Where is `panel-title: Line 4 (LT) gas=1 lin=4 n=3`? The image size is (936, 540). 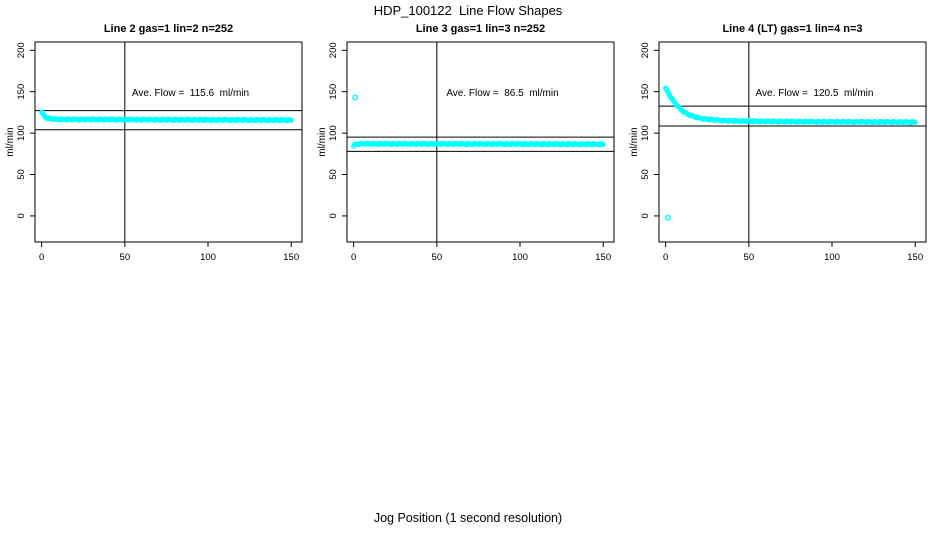 panel-title: Line 4 (LT) gas=1 lin=4 n=3 is located at coordinates (792, 29).